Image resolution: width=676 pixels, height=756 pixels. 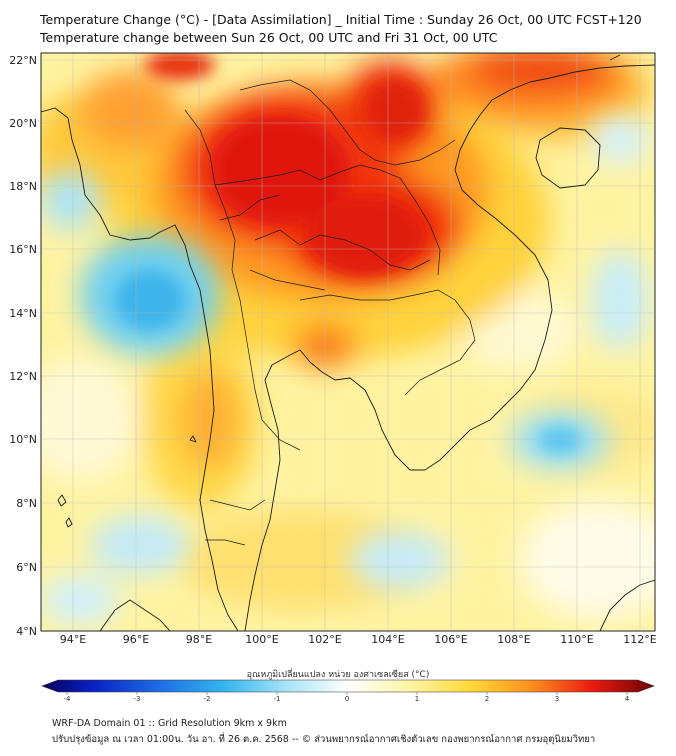 What do you see at coordinates (450, 639) in the screenshot?
I see `lon-label: 106°E` at bounding box center [450, 639].